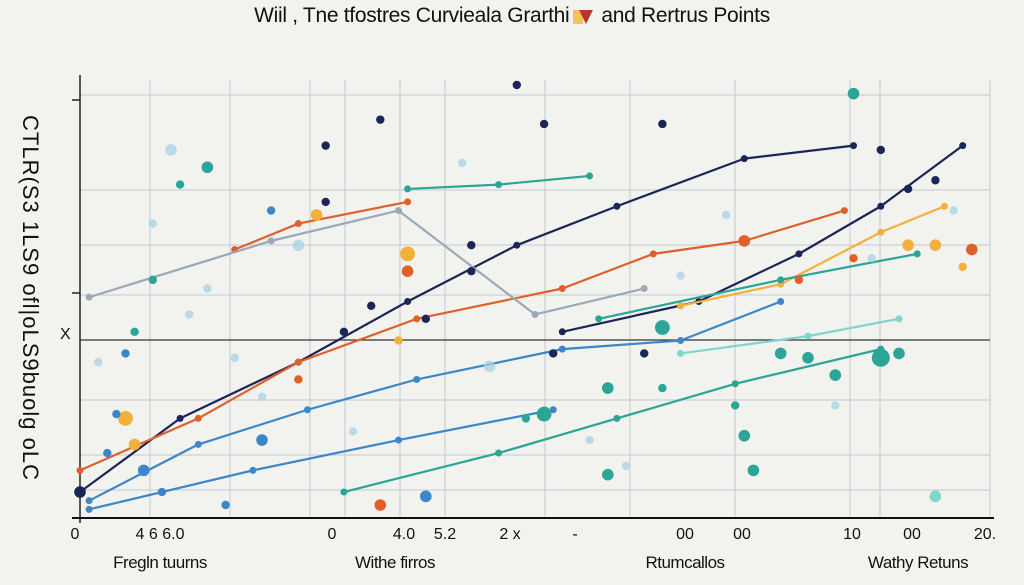 Image resolution: width=1024 pixels, height=585 pixels. Describe the element at coordinates (253, 470) in the screenshot. I see `series-point-blue-b` at that location.